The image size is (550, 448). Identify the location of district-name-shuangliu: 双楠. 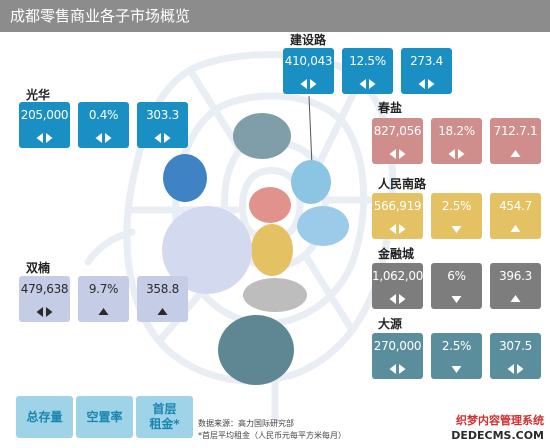
(38, 268).